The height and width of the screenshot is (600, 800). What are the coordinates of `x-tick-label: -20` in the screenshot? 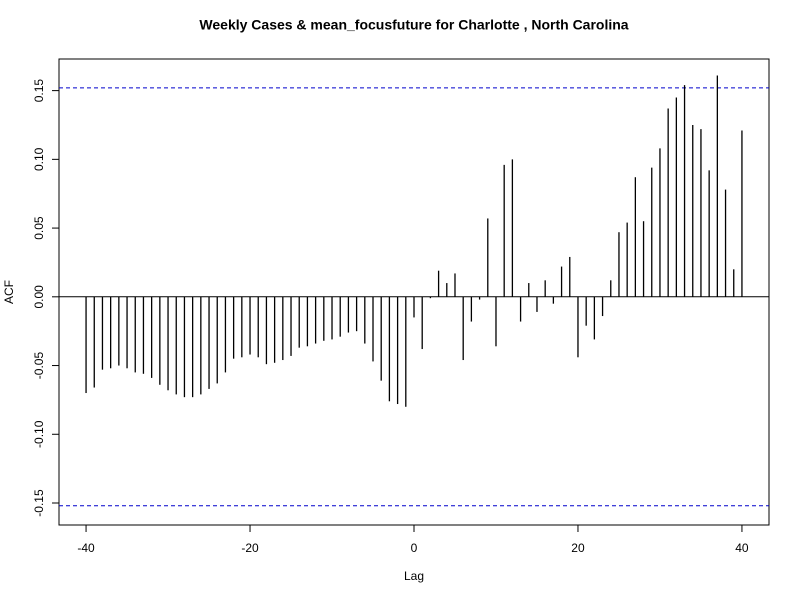 It's located at (250, 548).